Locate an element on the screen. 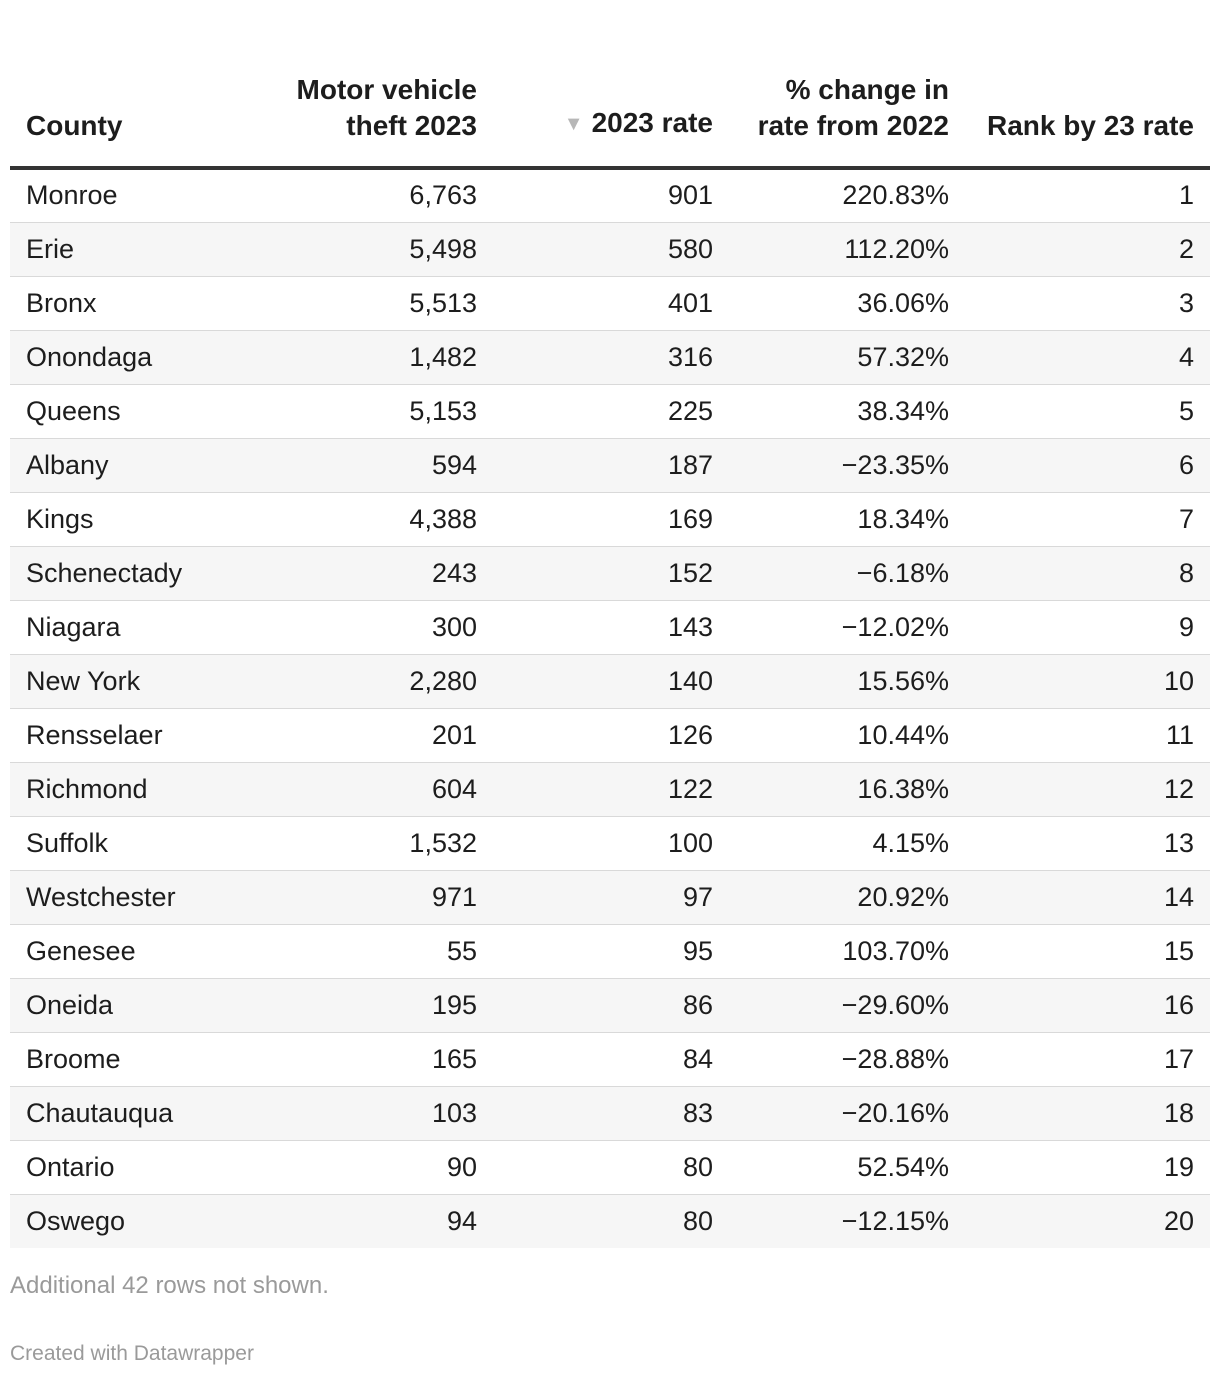 The height and width of the screenshot is (1378, 1220). cell-rate: 80 is located at coordinates (611, 1167).